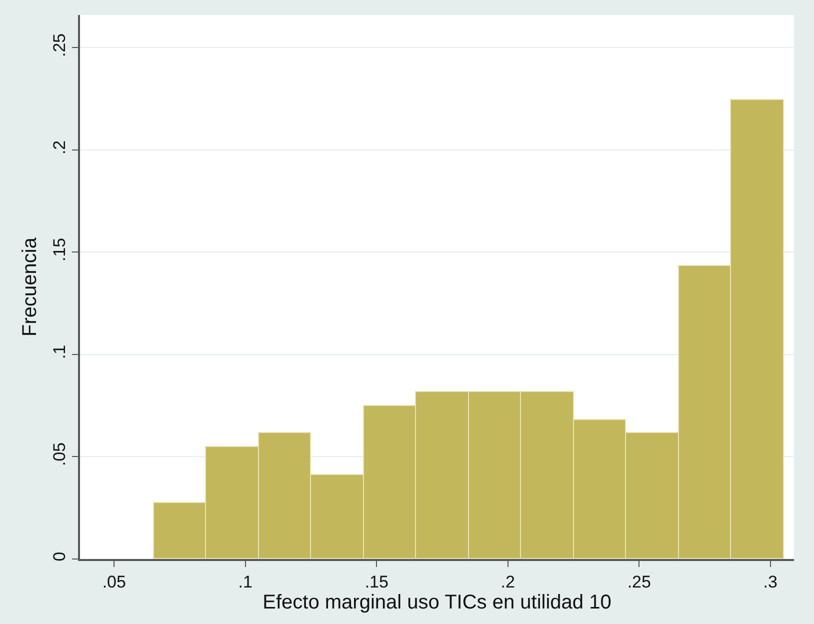 The width and height of the screenshot is (814, 624). What do you see at coordinates (507, 582) in the screenshot?
I see `x-tick-label: .2` at bounding box center [507, 582].